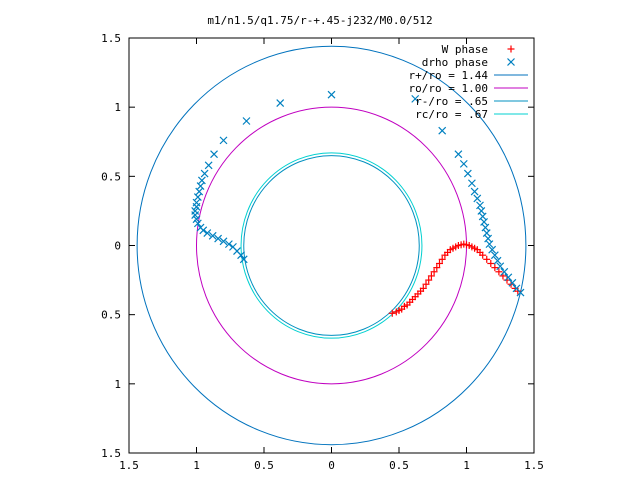 The height and width of the screenshot is (480, 640). I want to click on circle-r-ro, so click(331, 245).